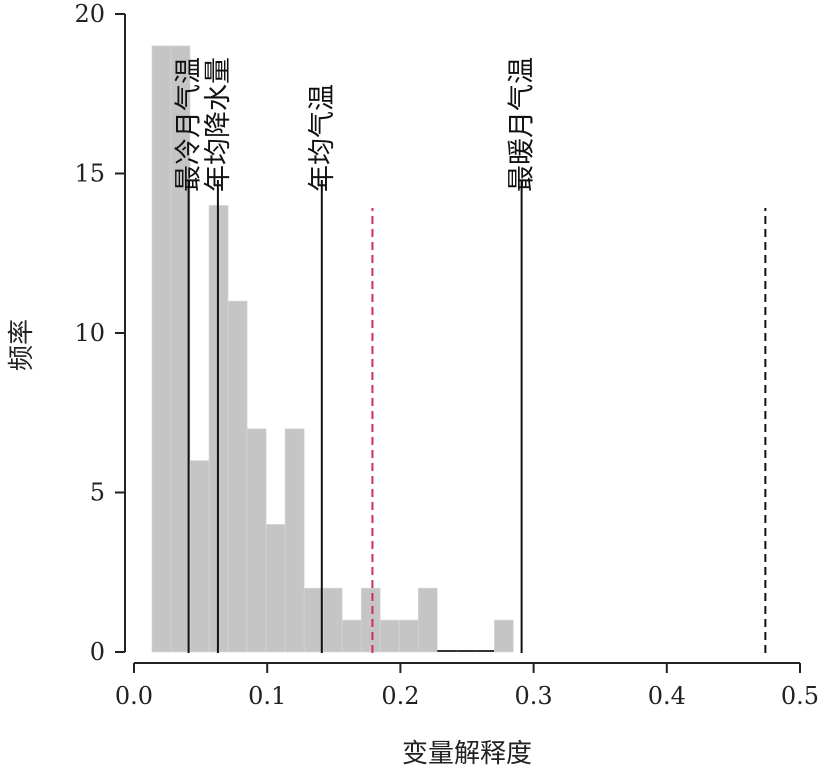 Image resolution: width=825 pixels, height=775 pixels. I want to click on x-tick-label: 0.5, so click(800, 696).